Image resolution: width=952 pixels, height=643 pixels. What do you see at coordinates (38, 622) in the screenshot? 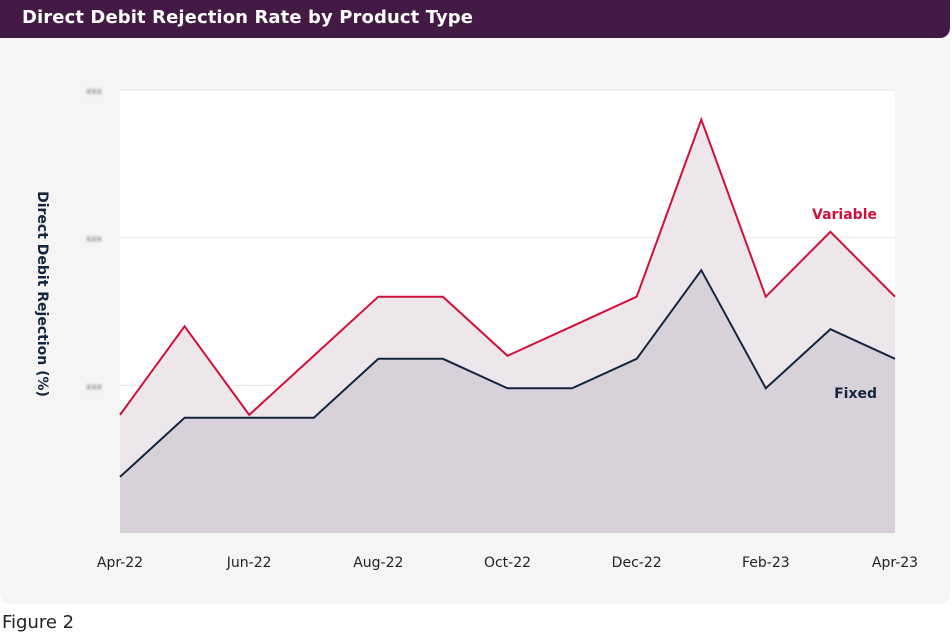
I see `figure-caption: Figure 2` at bounding box center [38, 622].